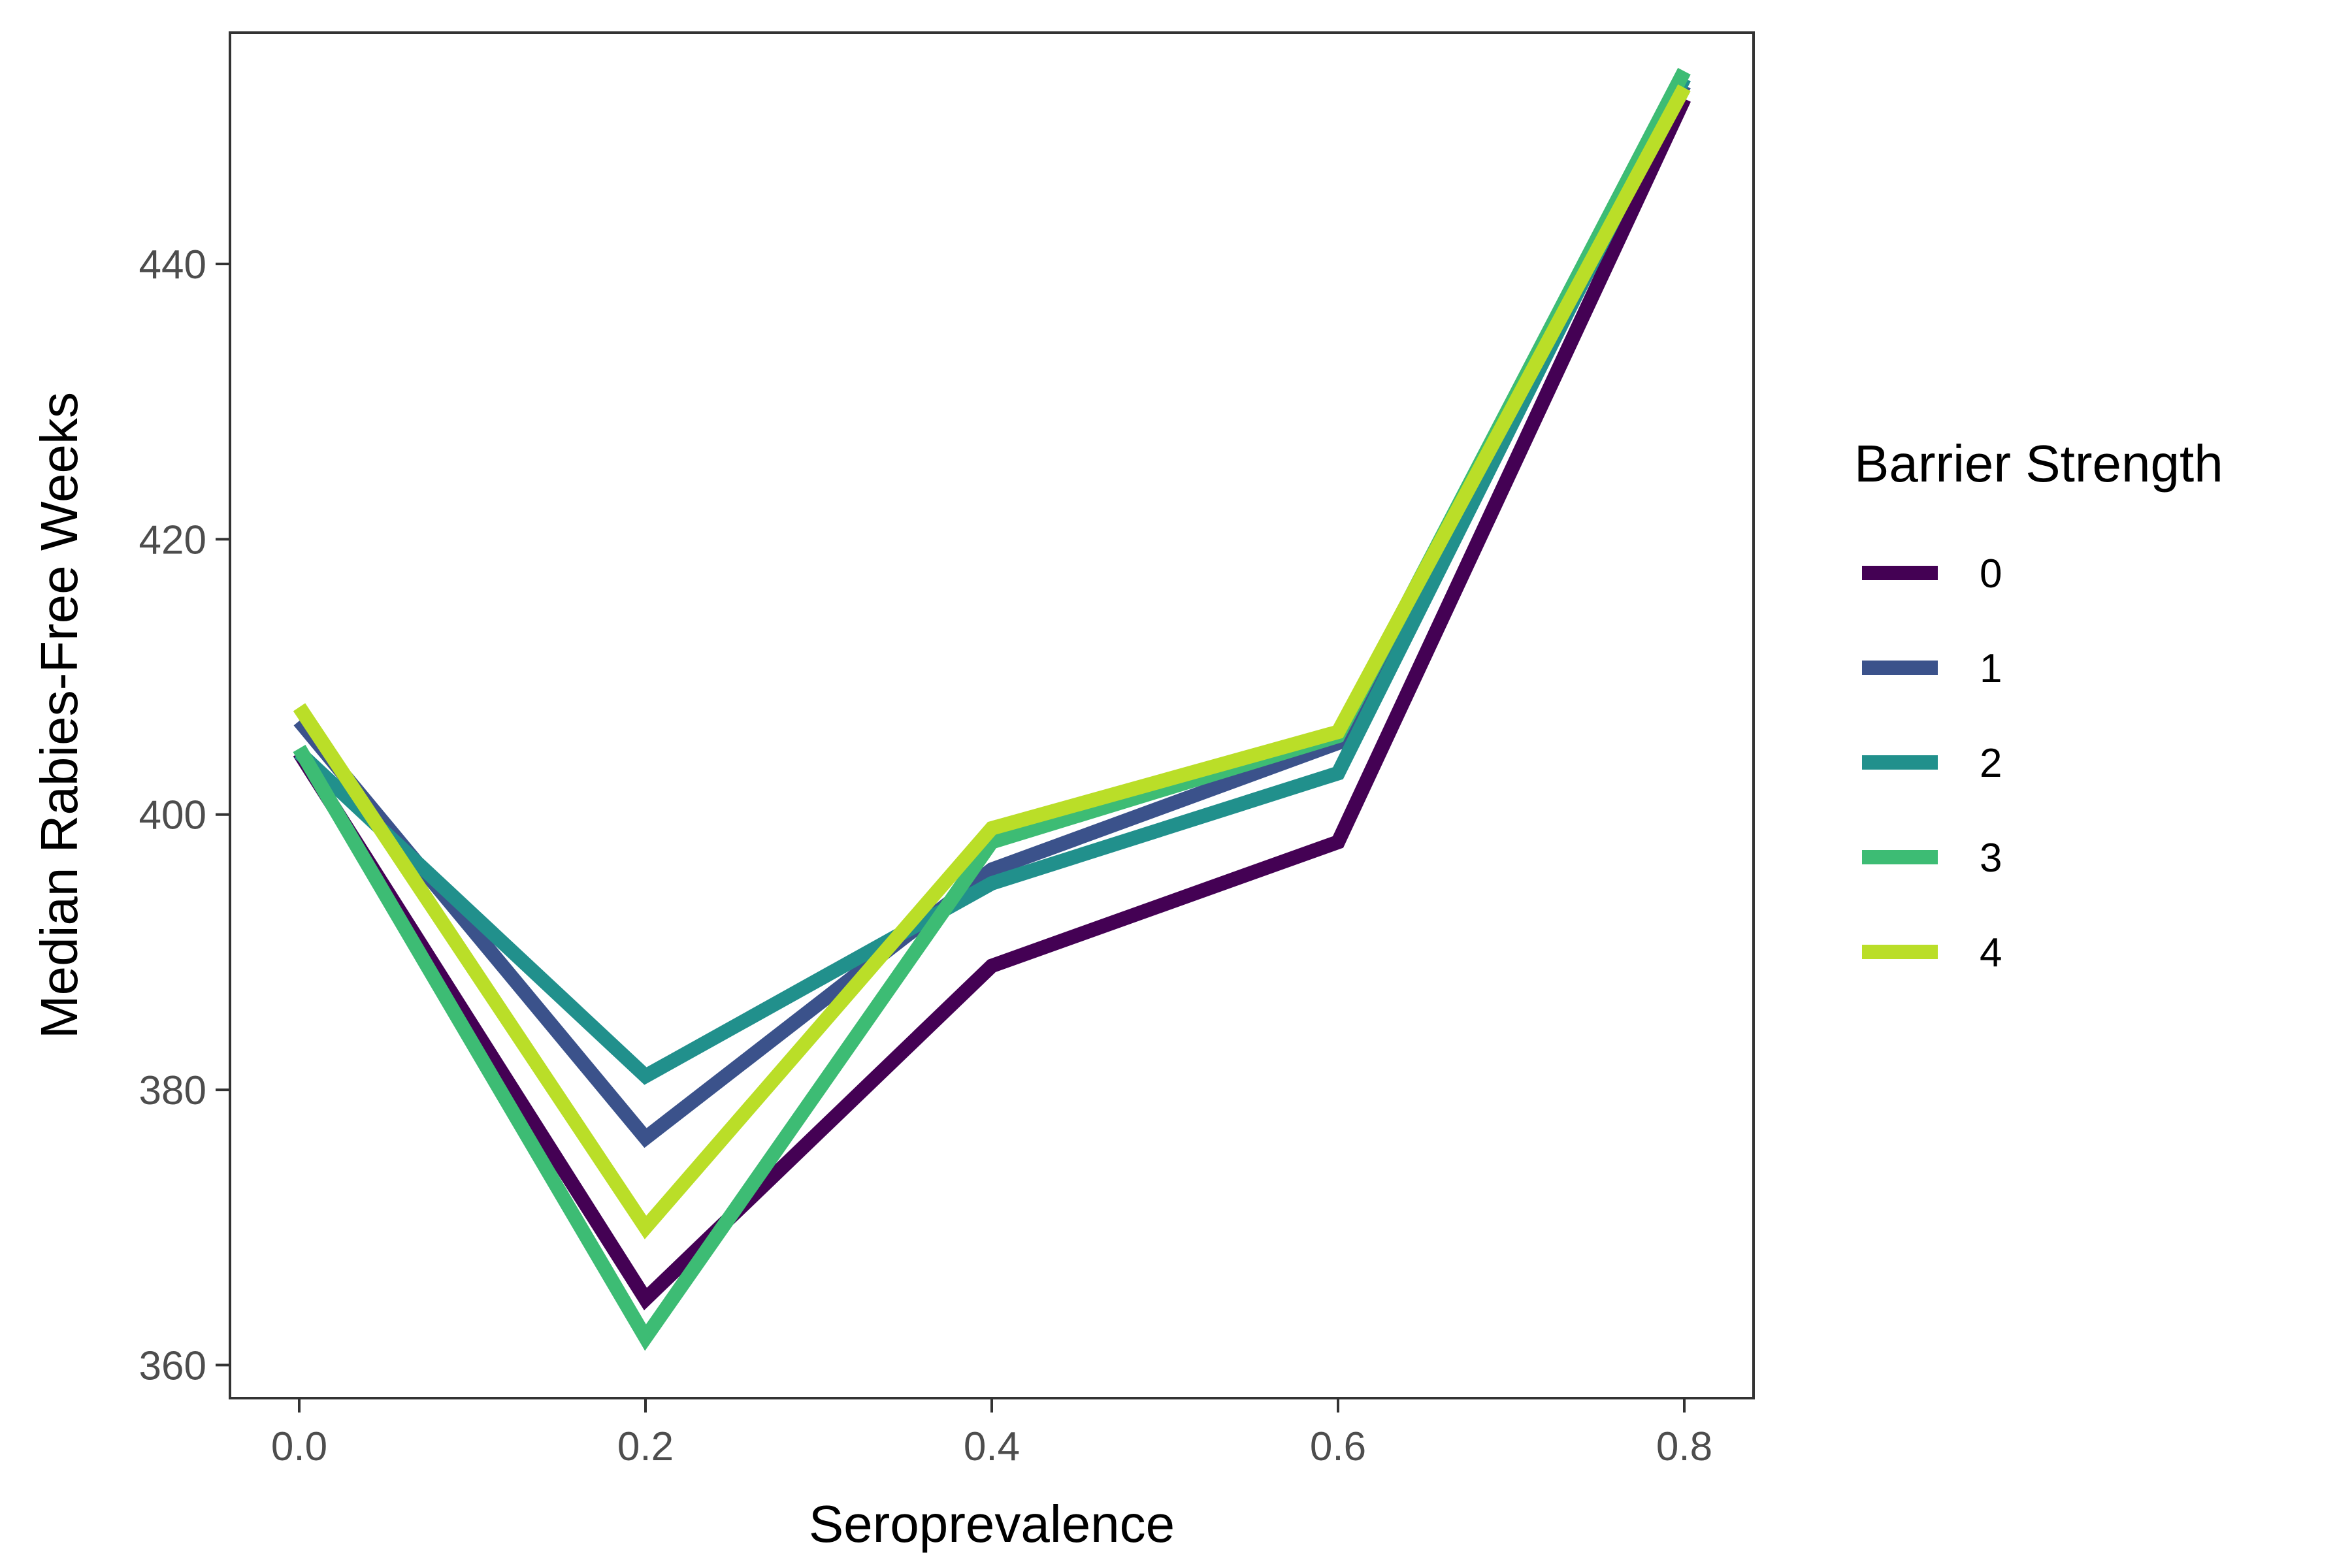 The height and width of the screenshot is (1568, 2352). Describe the element at coordinates (172, 815) in the screenshot. I see `y-tick-label: 400` at that location.